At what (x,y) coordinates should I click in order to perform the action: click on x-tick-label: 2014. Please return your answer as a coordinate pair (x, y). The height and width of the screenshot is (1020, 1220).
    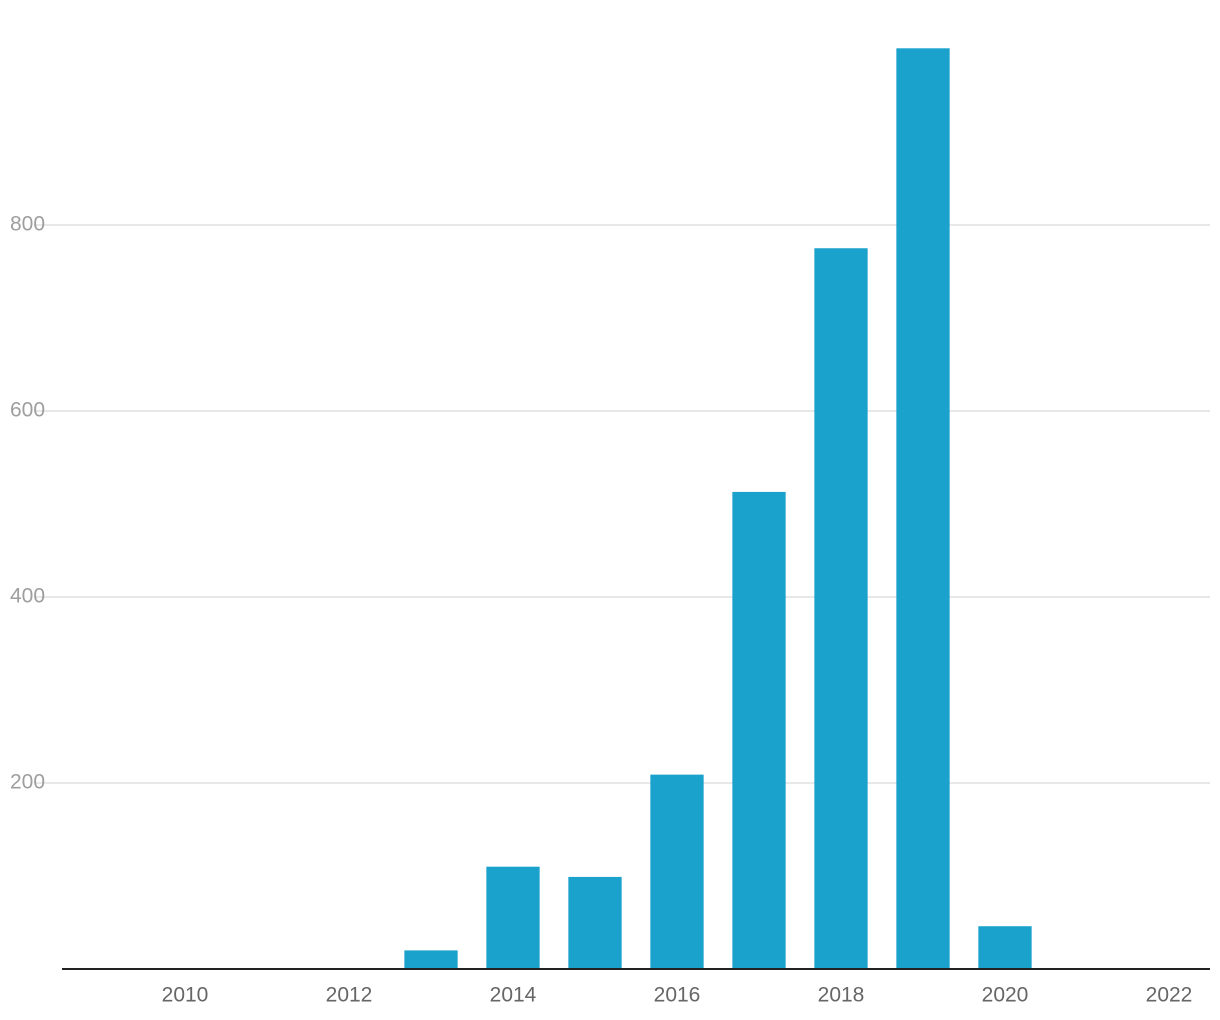
    Looking at the image, I should click on (513, 995).